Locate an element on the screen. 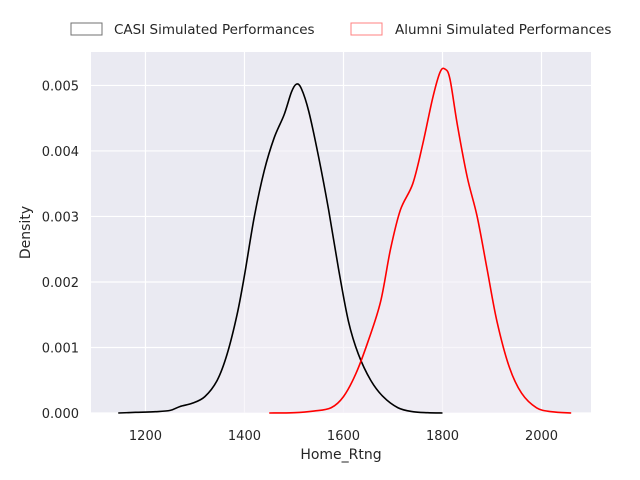 This screenshot has height=480, width=640. y-tick-label: 0.001 is located at coordinates (60, 348).